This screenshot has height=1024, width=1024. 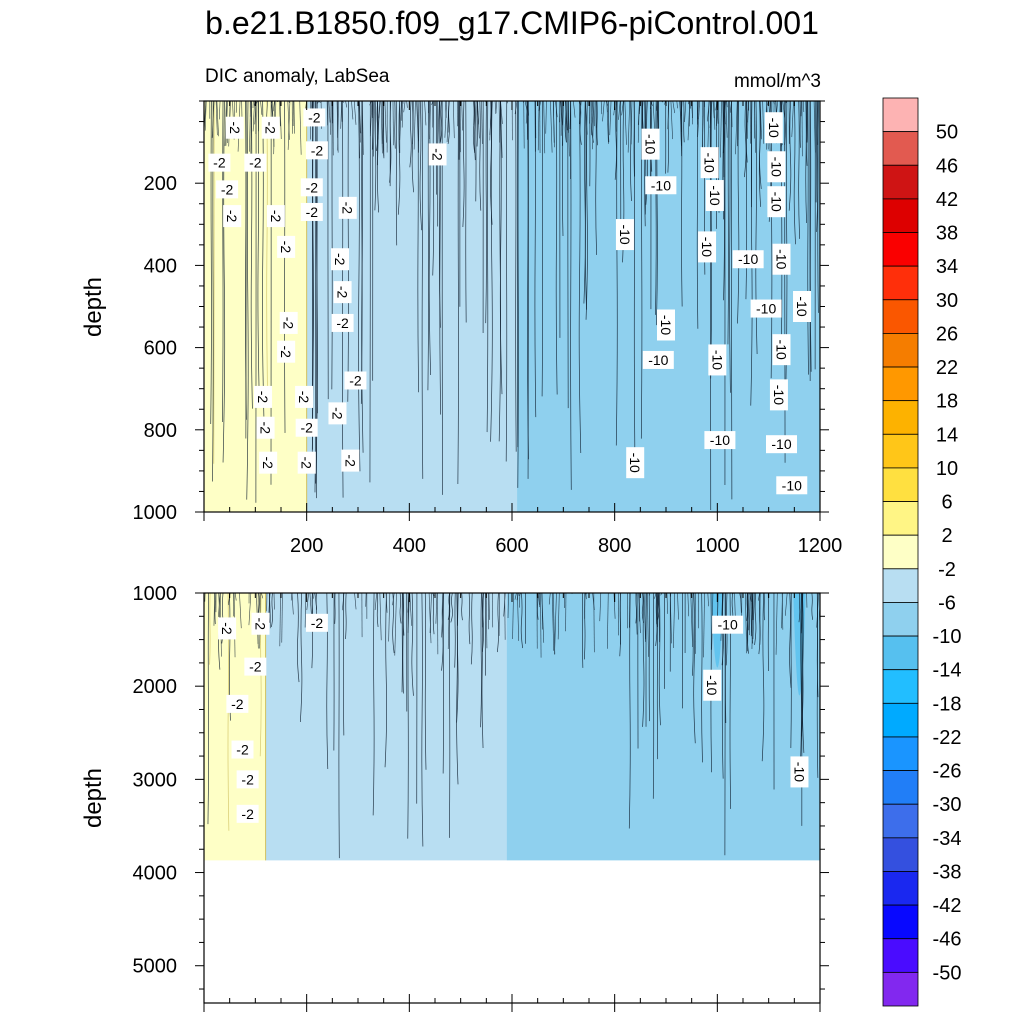 I want to click on colorbar-label: 42, so click(x=947, y=200).